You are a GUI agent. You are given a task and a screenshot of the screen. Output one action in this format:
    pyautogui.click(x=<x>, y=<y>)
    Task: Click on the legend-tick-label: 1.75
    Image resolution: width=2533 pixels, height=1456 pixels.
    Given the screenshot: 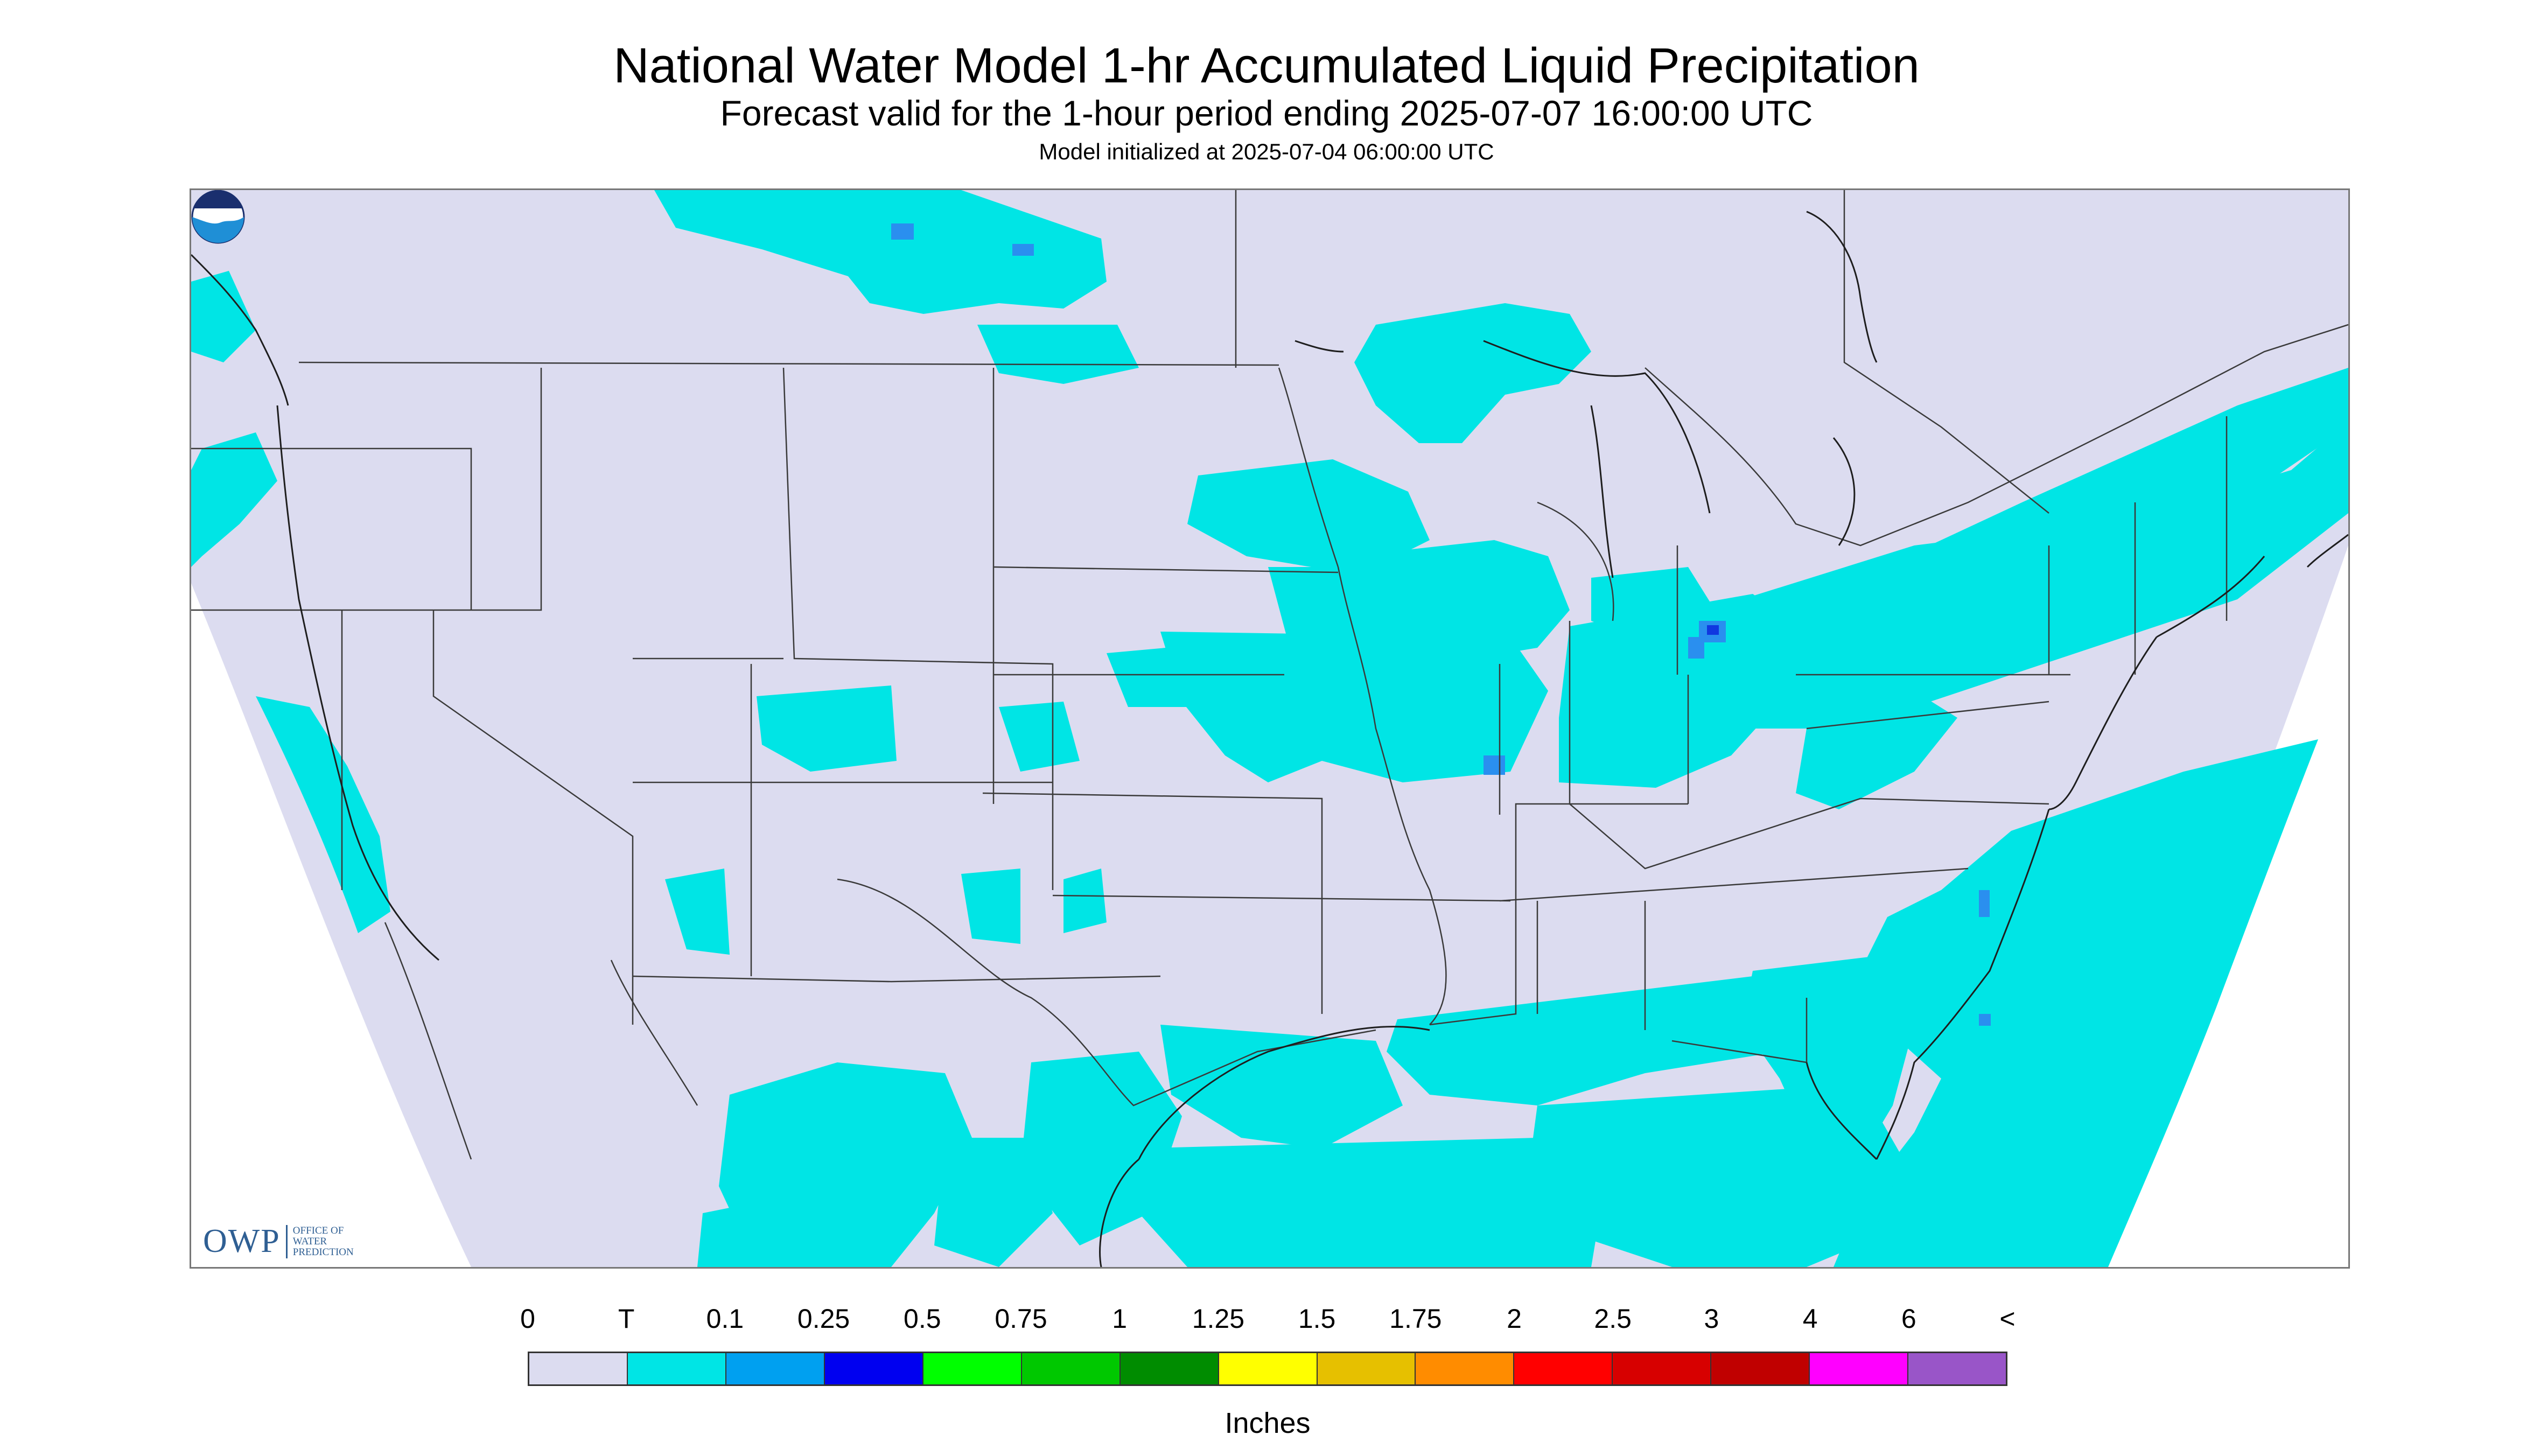 What is the action you would take?
    pyautogui.click(x=1415, y=1319)
    